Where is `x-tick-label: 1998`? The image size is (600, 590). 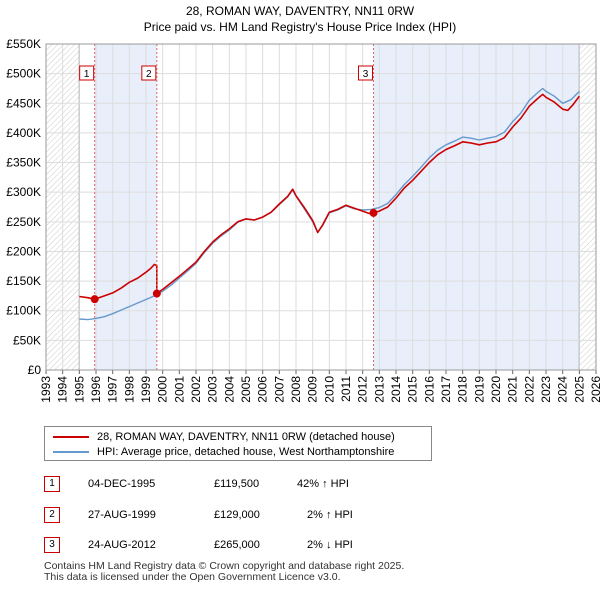
x-tick-label: 1998 is located at coordinates (129, 389).